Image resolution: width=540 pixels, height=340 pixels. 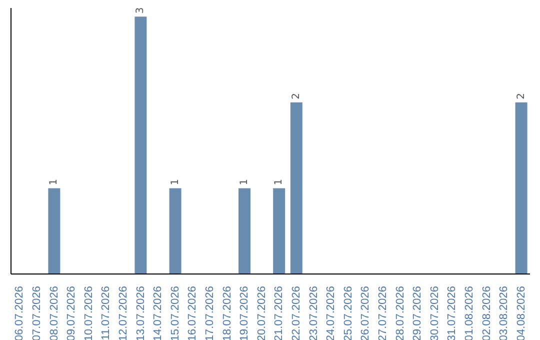 I want to click on x-tick-label: 13.07.2026, so click(x=140, y=313).